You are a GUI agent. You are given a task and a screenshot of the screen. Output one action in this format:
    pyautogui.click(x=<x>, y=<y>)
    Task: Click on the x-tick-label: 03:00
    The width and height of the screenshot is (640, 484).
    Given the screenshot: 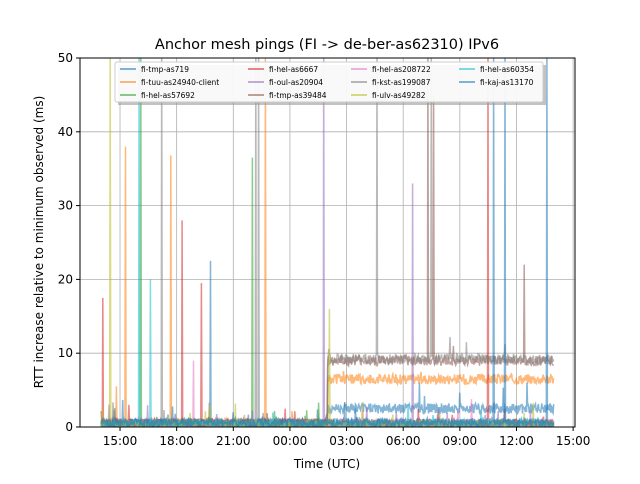 What is the action you would take?
    pyautogui.click(x=346, y=441)
    